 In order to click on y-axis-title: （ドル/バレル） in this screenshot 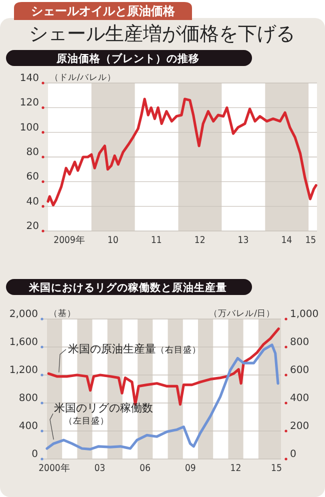, I will do `click(83, 78)`.